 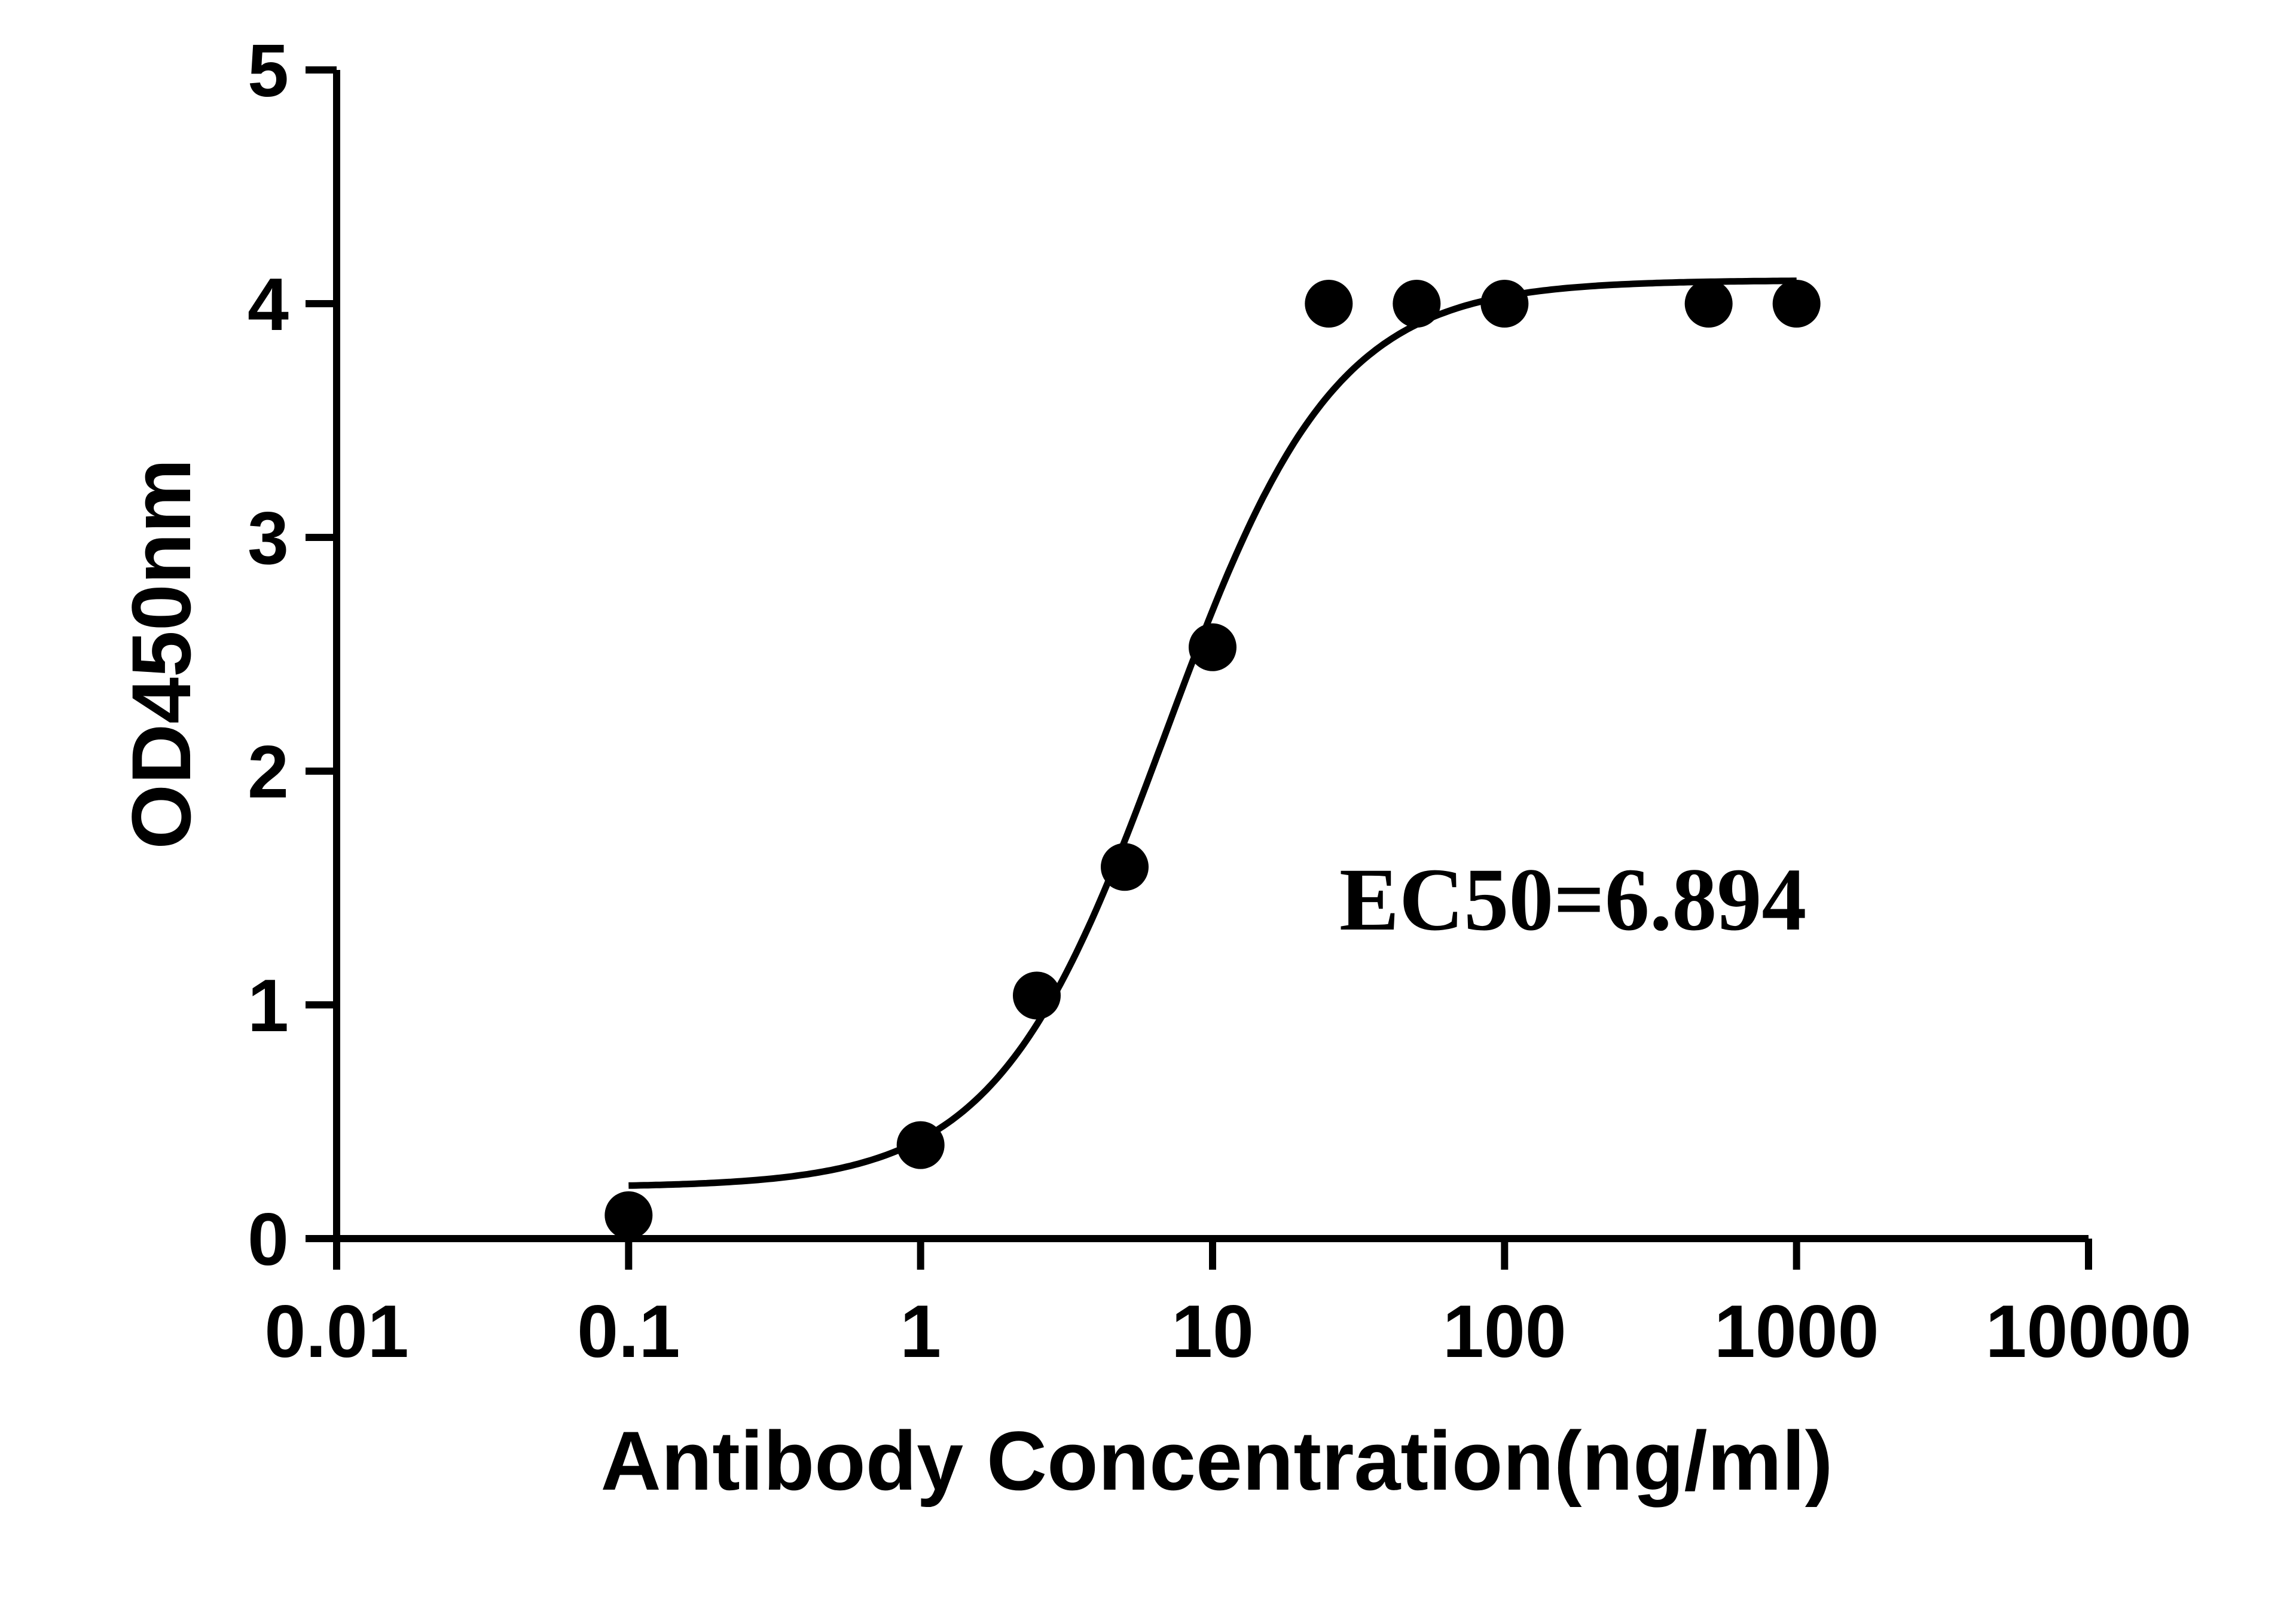 What do you see at coordinates (1572, 899) in the screenshot?
I see `ec50-annotation: EC50=6.894` at bounding box center [1572, 899].